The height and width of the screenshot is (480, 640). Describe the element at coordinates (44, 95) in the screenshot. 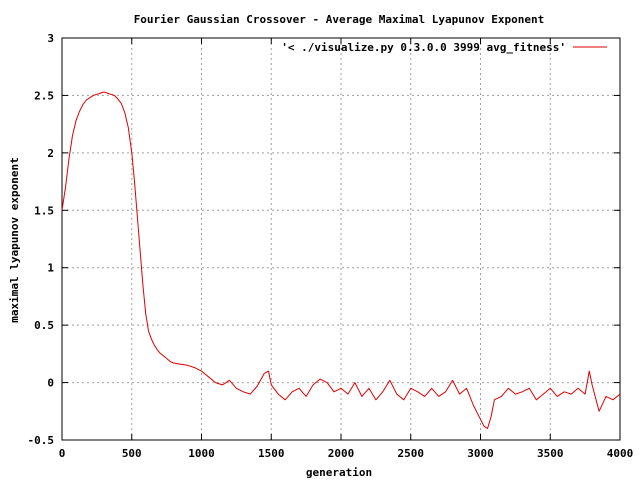

I see `y-tick-label: 2.5` at that location.